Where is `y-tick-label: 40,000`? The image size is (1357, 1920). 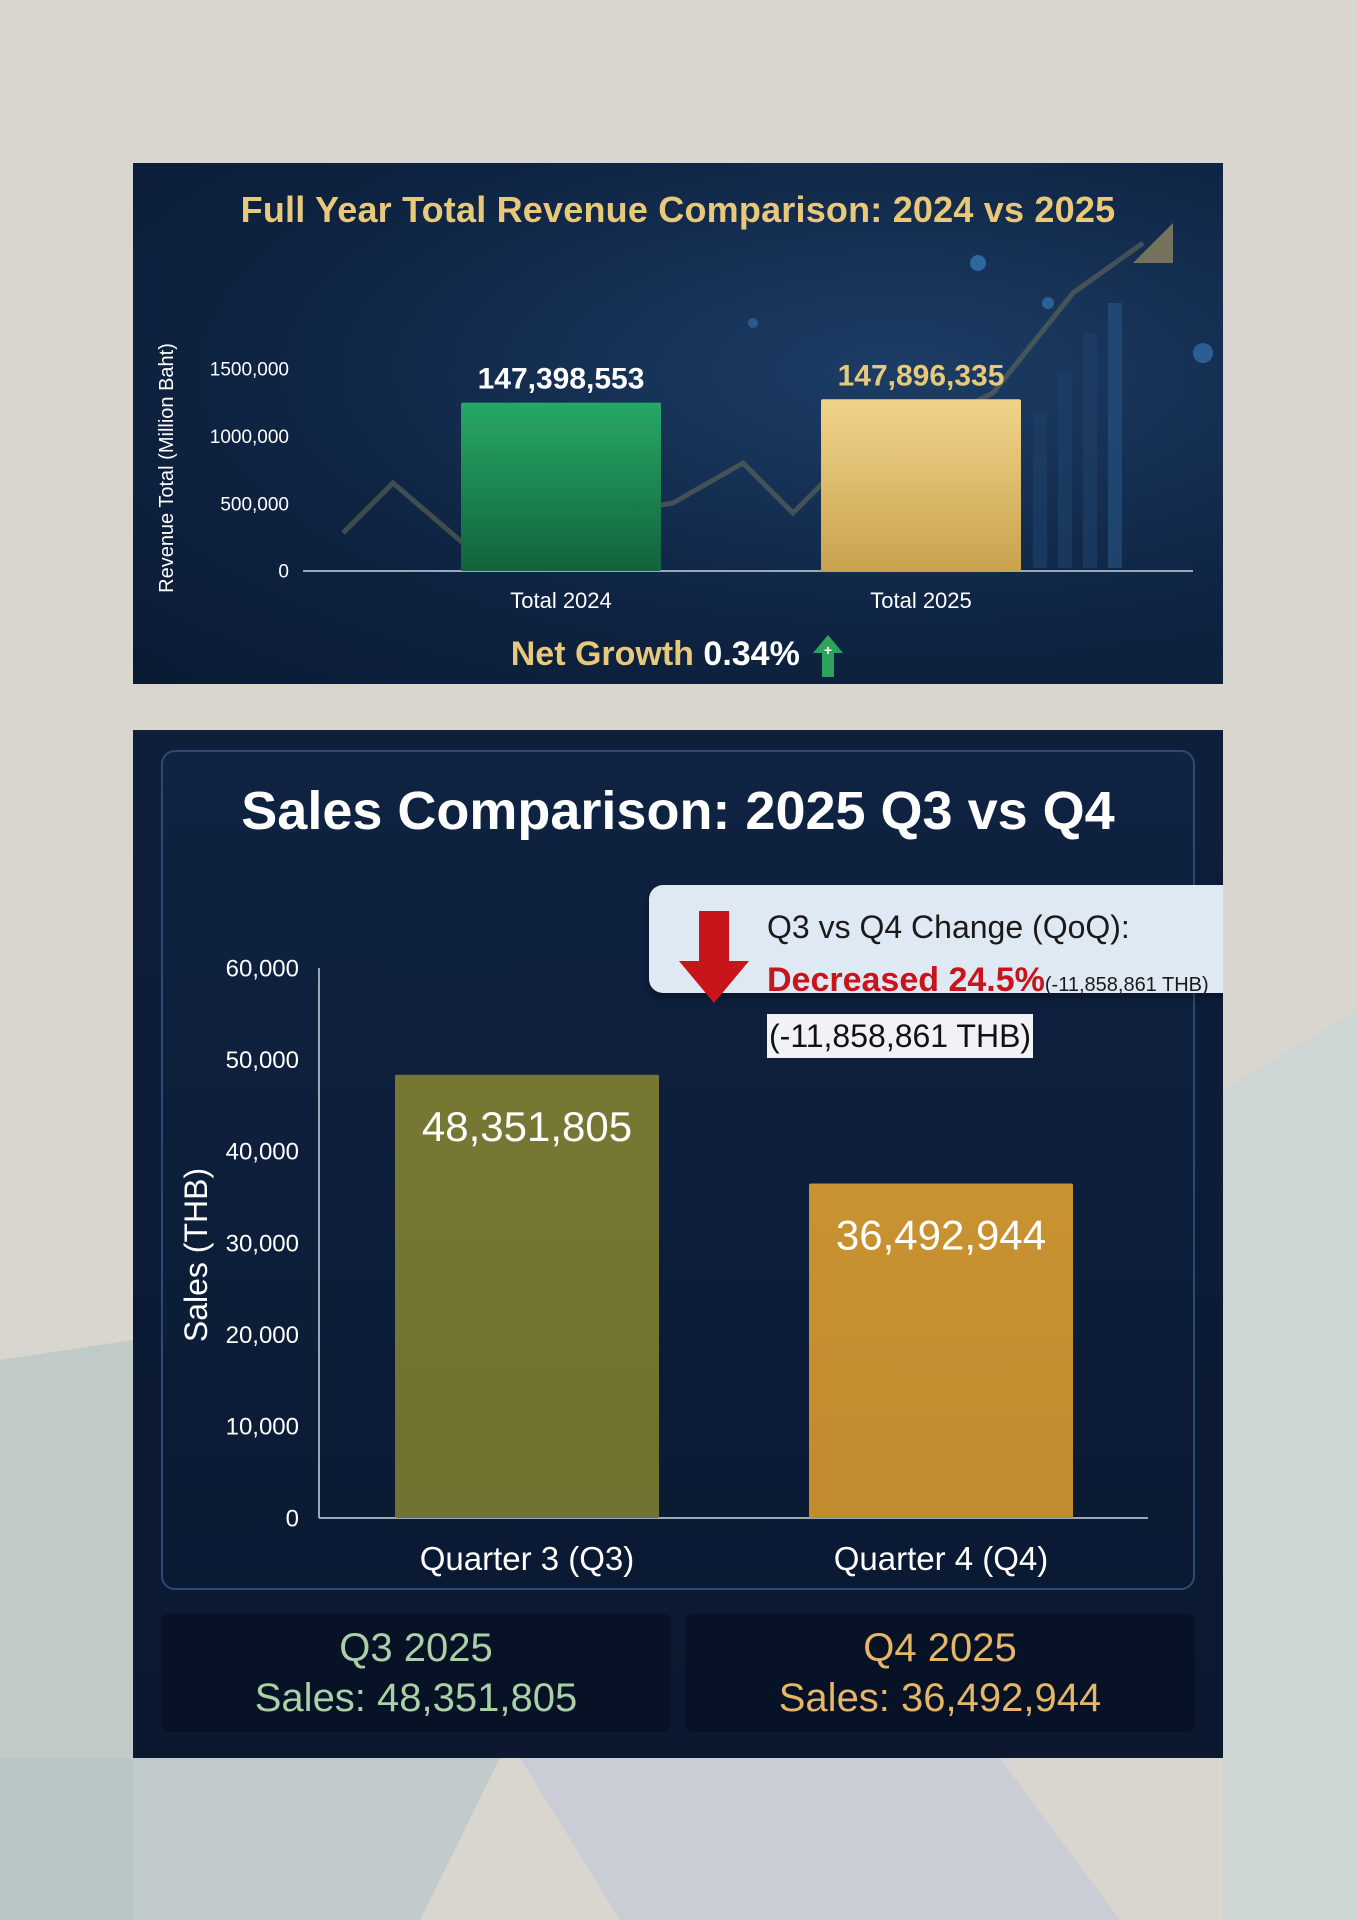
y-tick-label: 40,000 is located at coordinates (262, 1152).